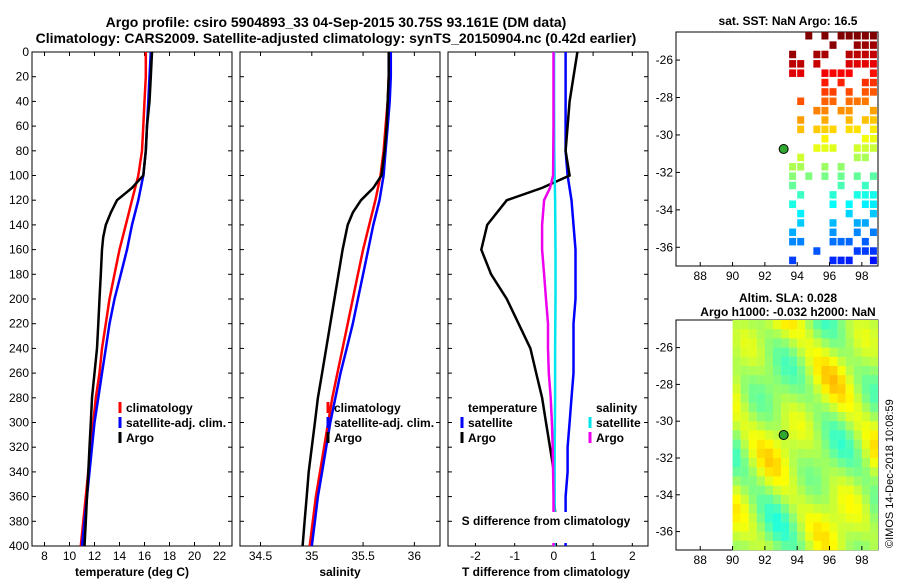  Describe the element at coordinates (546, 527) in the screenshot. I see `s-difference-label-backdrop` at that location.